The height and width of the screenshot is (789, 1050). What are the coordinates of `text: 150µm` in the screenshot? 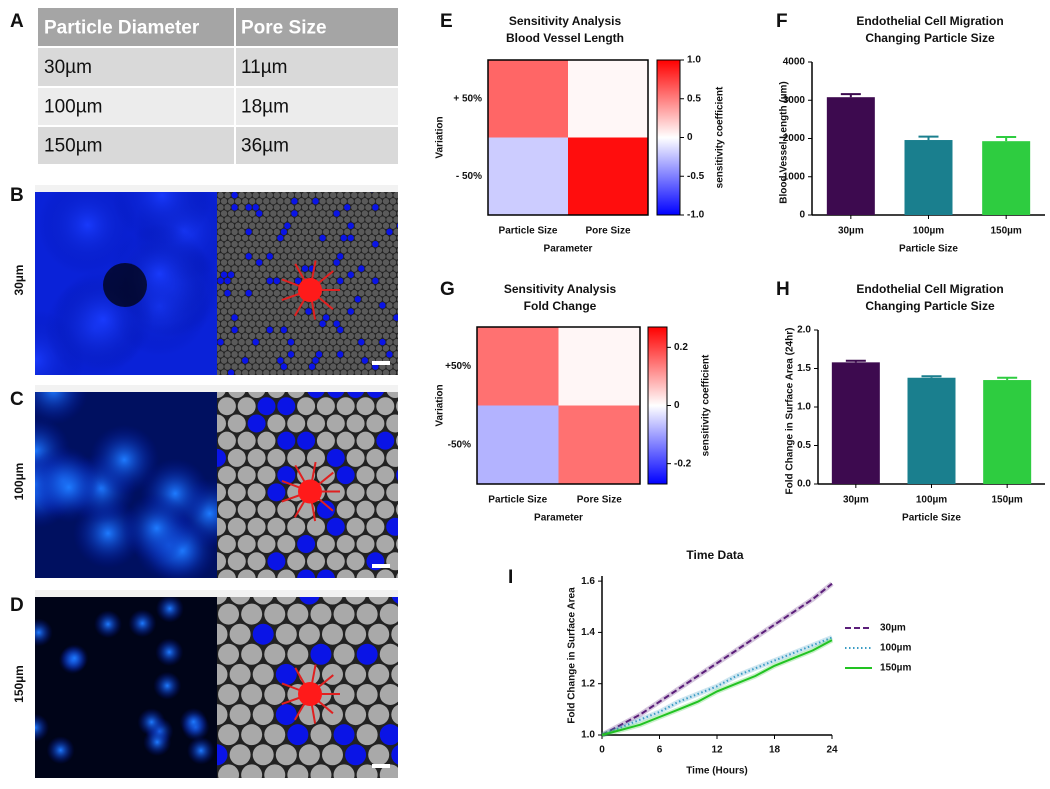 It's located at (1006, 500).